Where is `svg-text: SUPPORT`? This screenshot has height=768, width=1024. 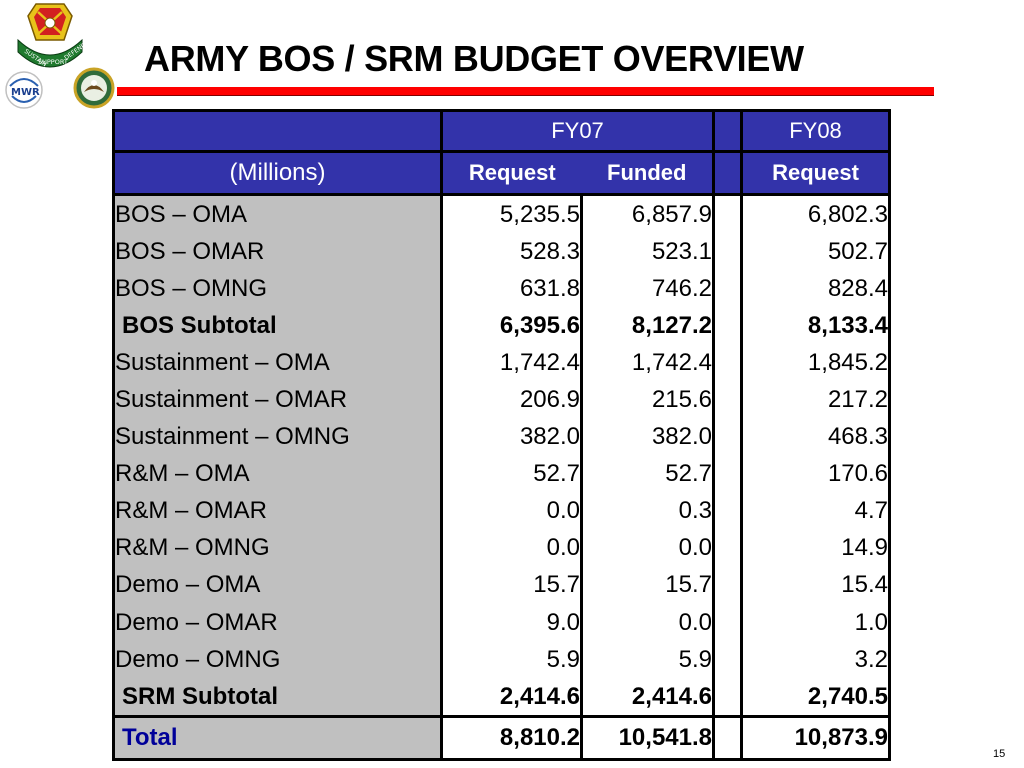
svg-text: SUPPORT is located at coordinates (53, 62).